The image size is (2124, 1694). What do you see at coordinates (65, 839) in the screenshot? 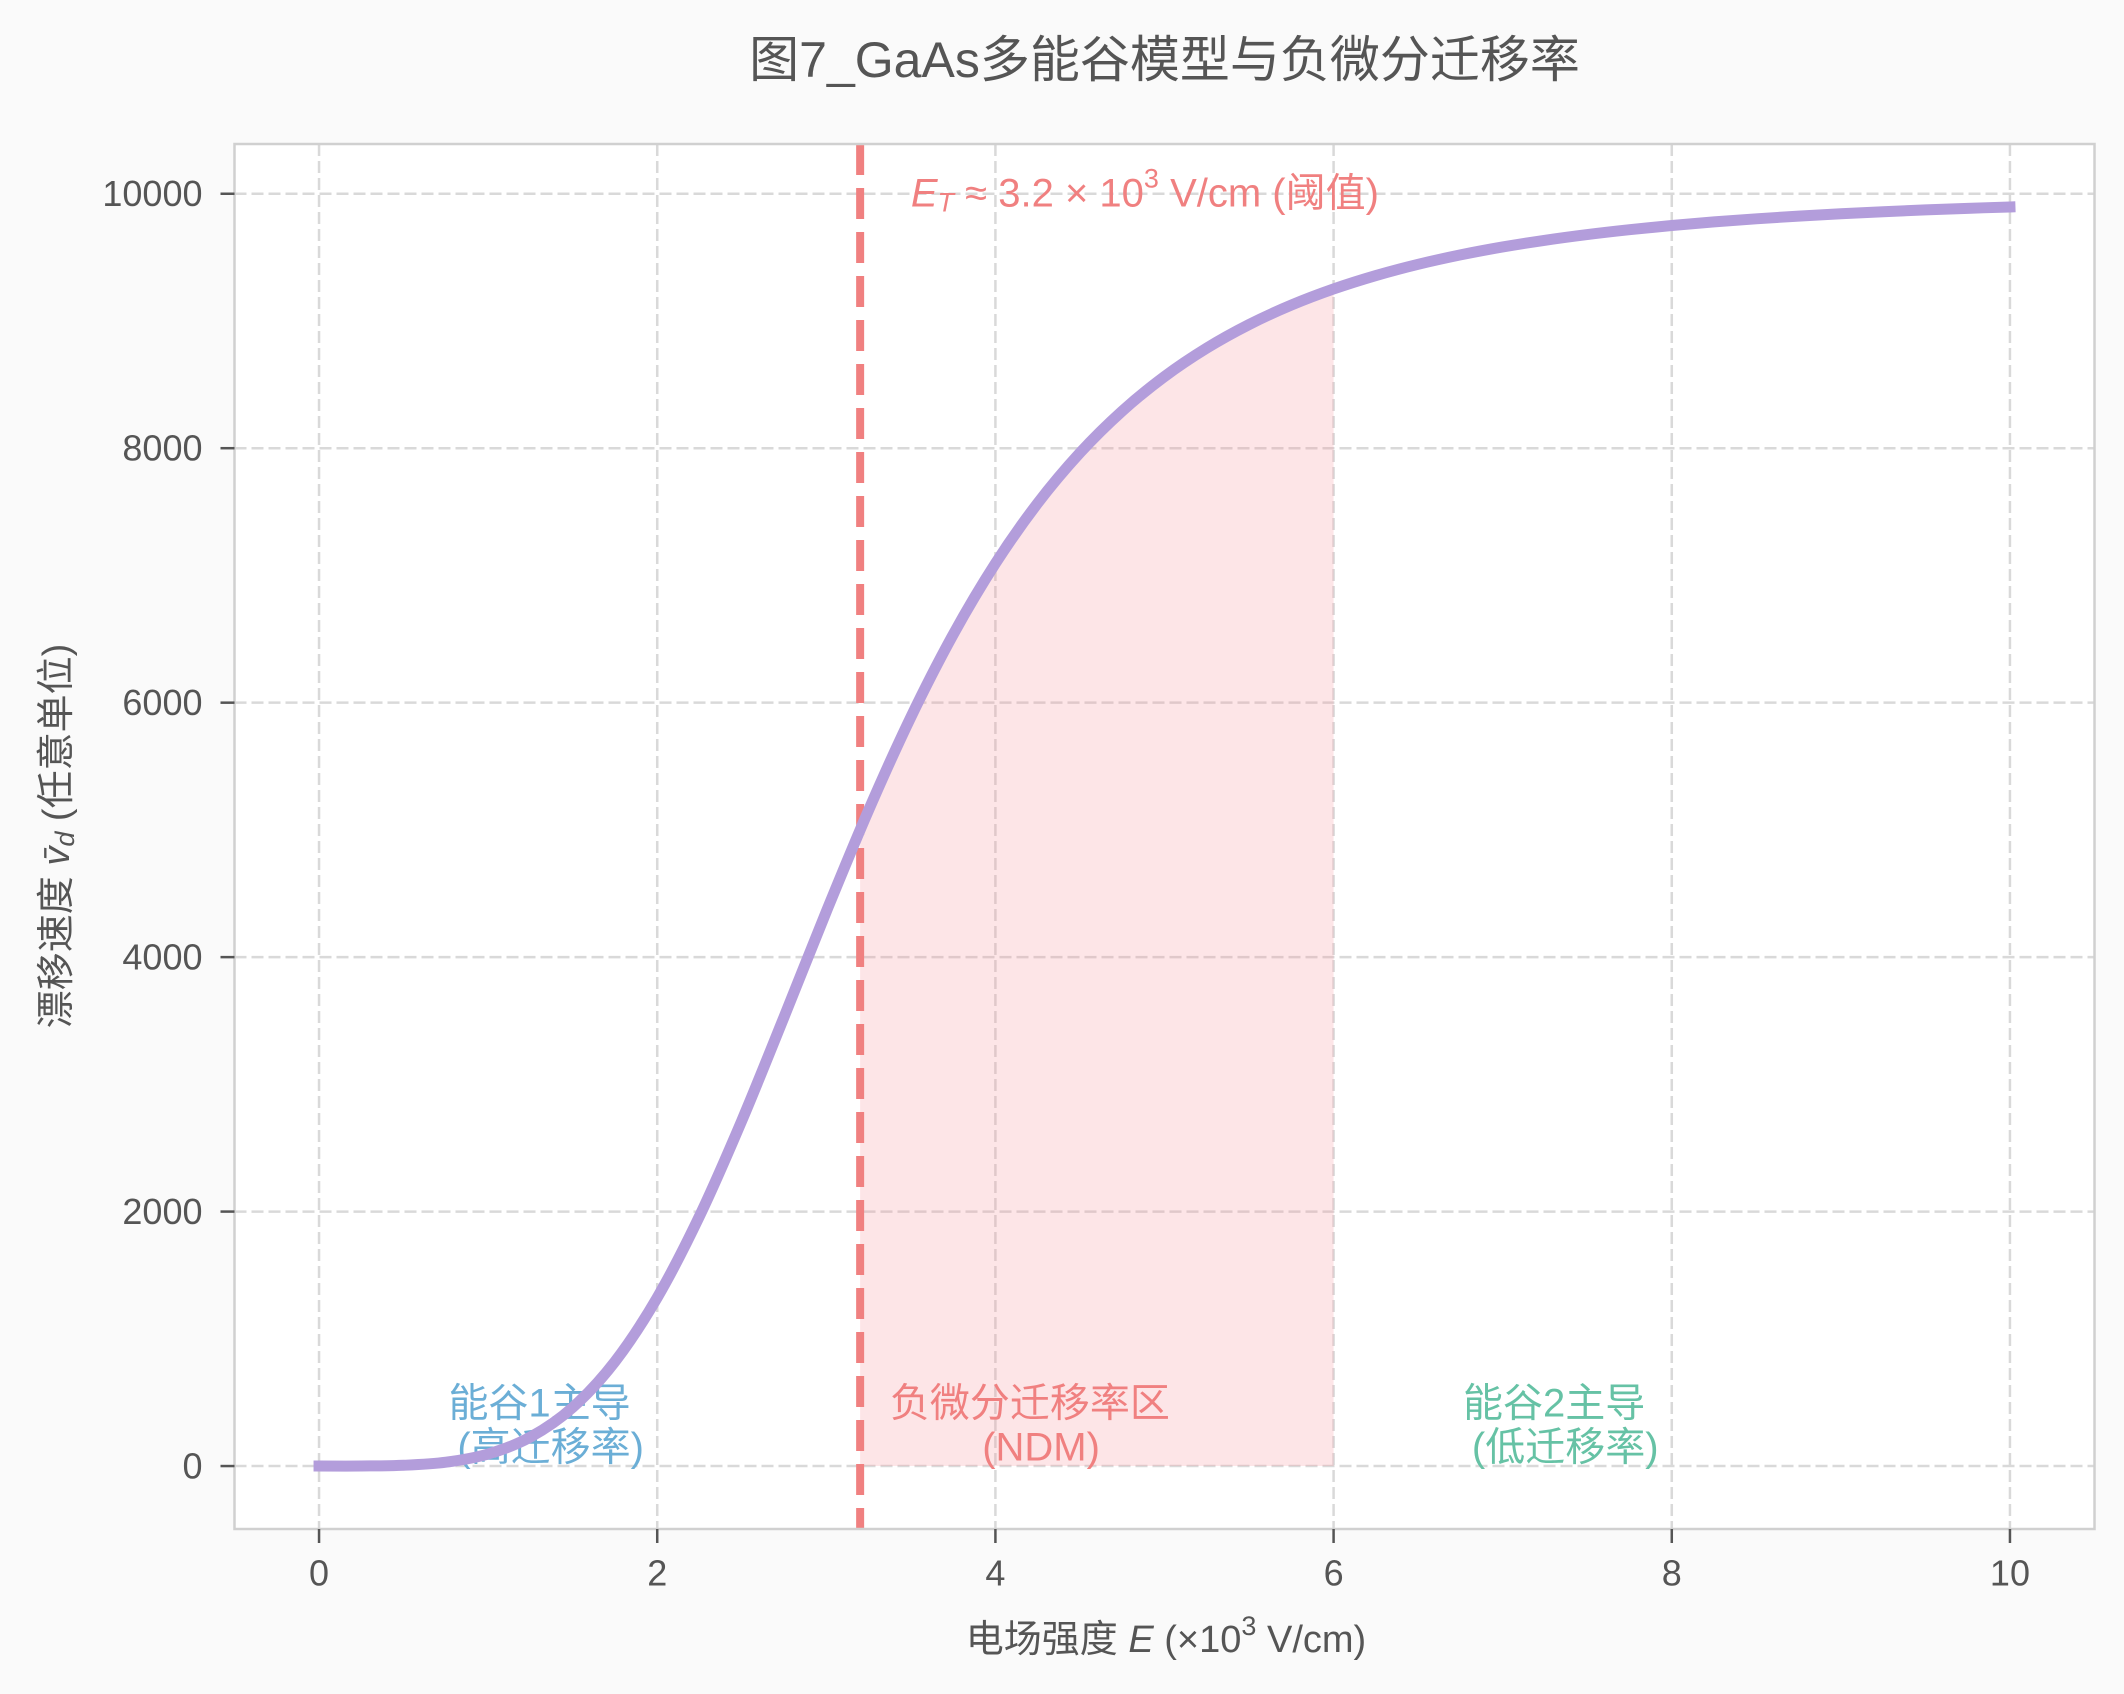
I see `y-label-subscript: d` at bounding box center [65, 839].